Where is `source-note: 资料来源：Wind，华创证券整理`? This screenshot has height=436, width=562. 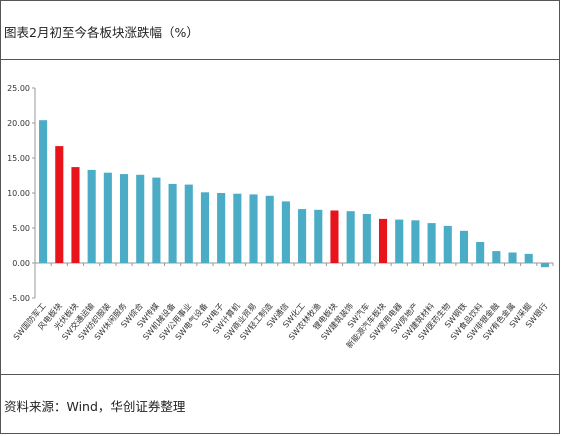 source-note: 资料来源：Wind，华创证券整理 is located at coordinates (95, 406).